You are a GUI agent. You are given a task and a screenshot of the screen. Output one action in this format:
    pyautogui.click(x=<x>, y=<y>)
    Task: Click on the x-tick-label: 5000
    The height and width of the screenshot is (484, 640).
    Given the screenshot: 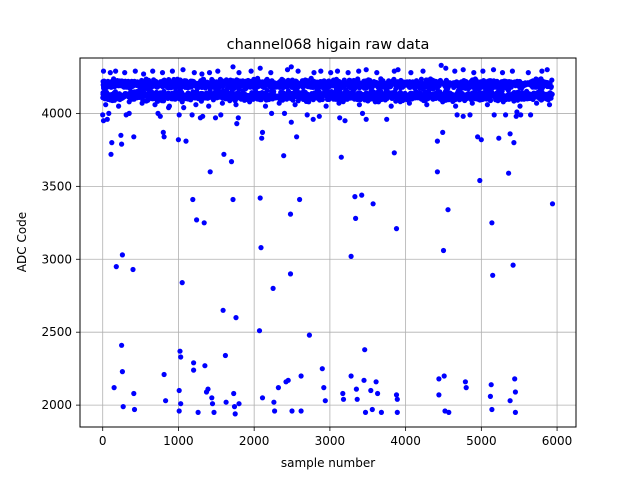 What is the action you would take?
    pyautogui.click(x=481, y=441)
    